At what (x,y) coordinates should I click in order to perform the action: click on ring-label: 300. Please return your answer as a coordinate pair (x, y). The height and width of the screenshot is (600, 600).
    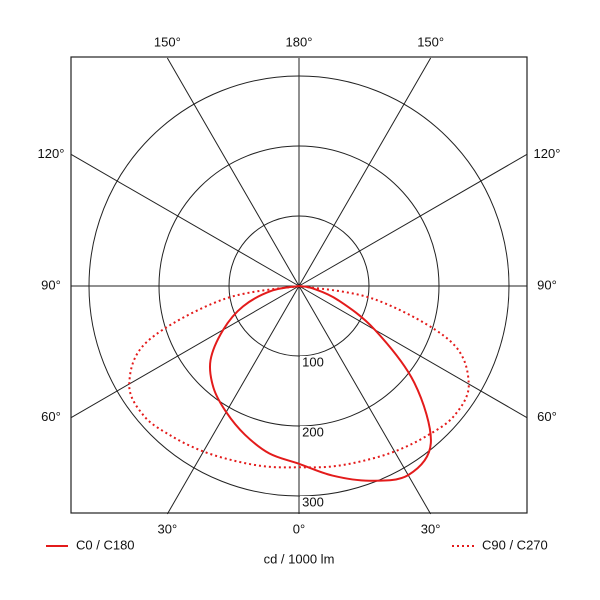
    Looking at the image, I should click on (313, 501).